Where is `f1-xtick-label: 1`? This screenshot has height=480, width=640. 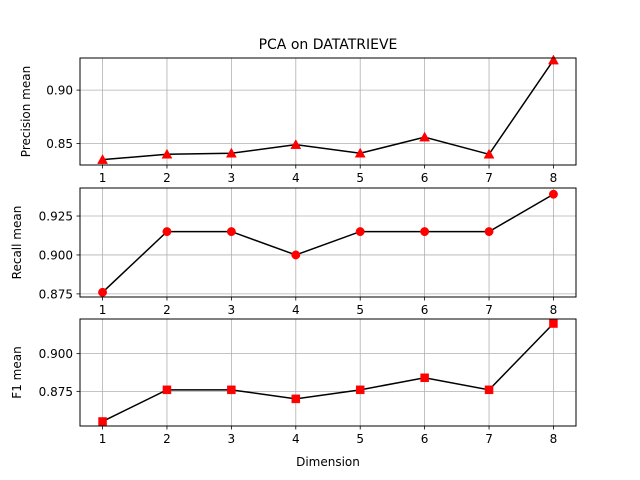 f1-xtick-label: 1 is located at coordinates (103, 439).